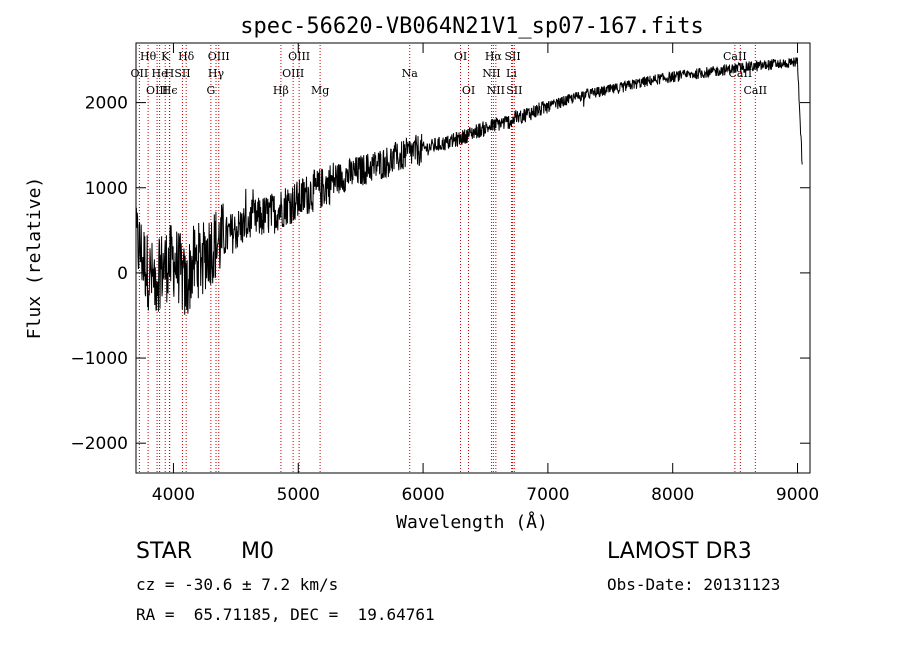  What do you see at coordinates (99, 359) in the screenshot?
I see `y-tick-label: −1000` at bounding box center [99, 359].